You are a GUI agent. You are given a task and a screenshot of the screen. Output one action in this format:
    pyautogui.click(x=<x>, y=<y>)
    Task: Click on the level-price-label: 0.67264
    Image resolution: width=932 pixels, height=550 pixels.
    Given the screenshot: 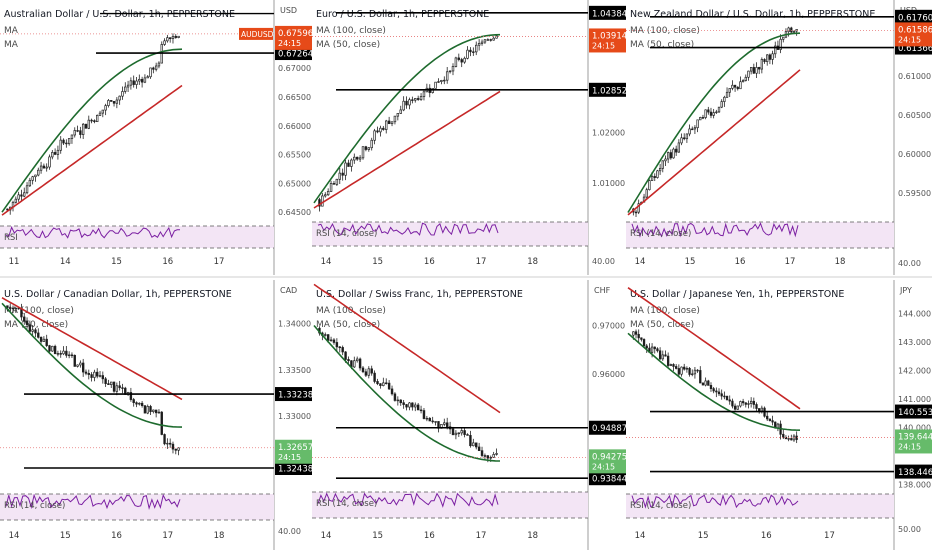 What is the action you would take?
    pyautogui.click(x=295, y=55)
    